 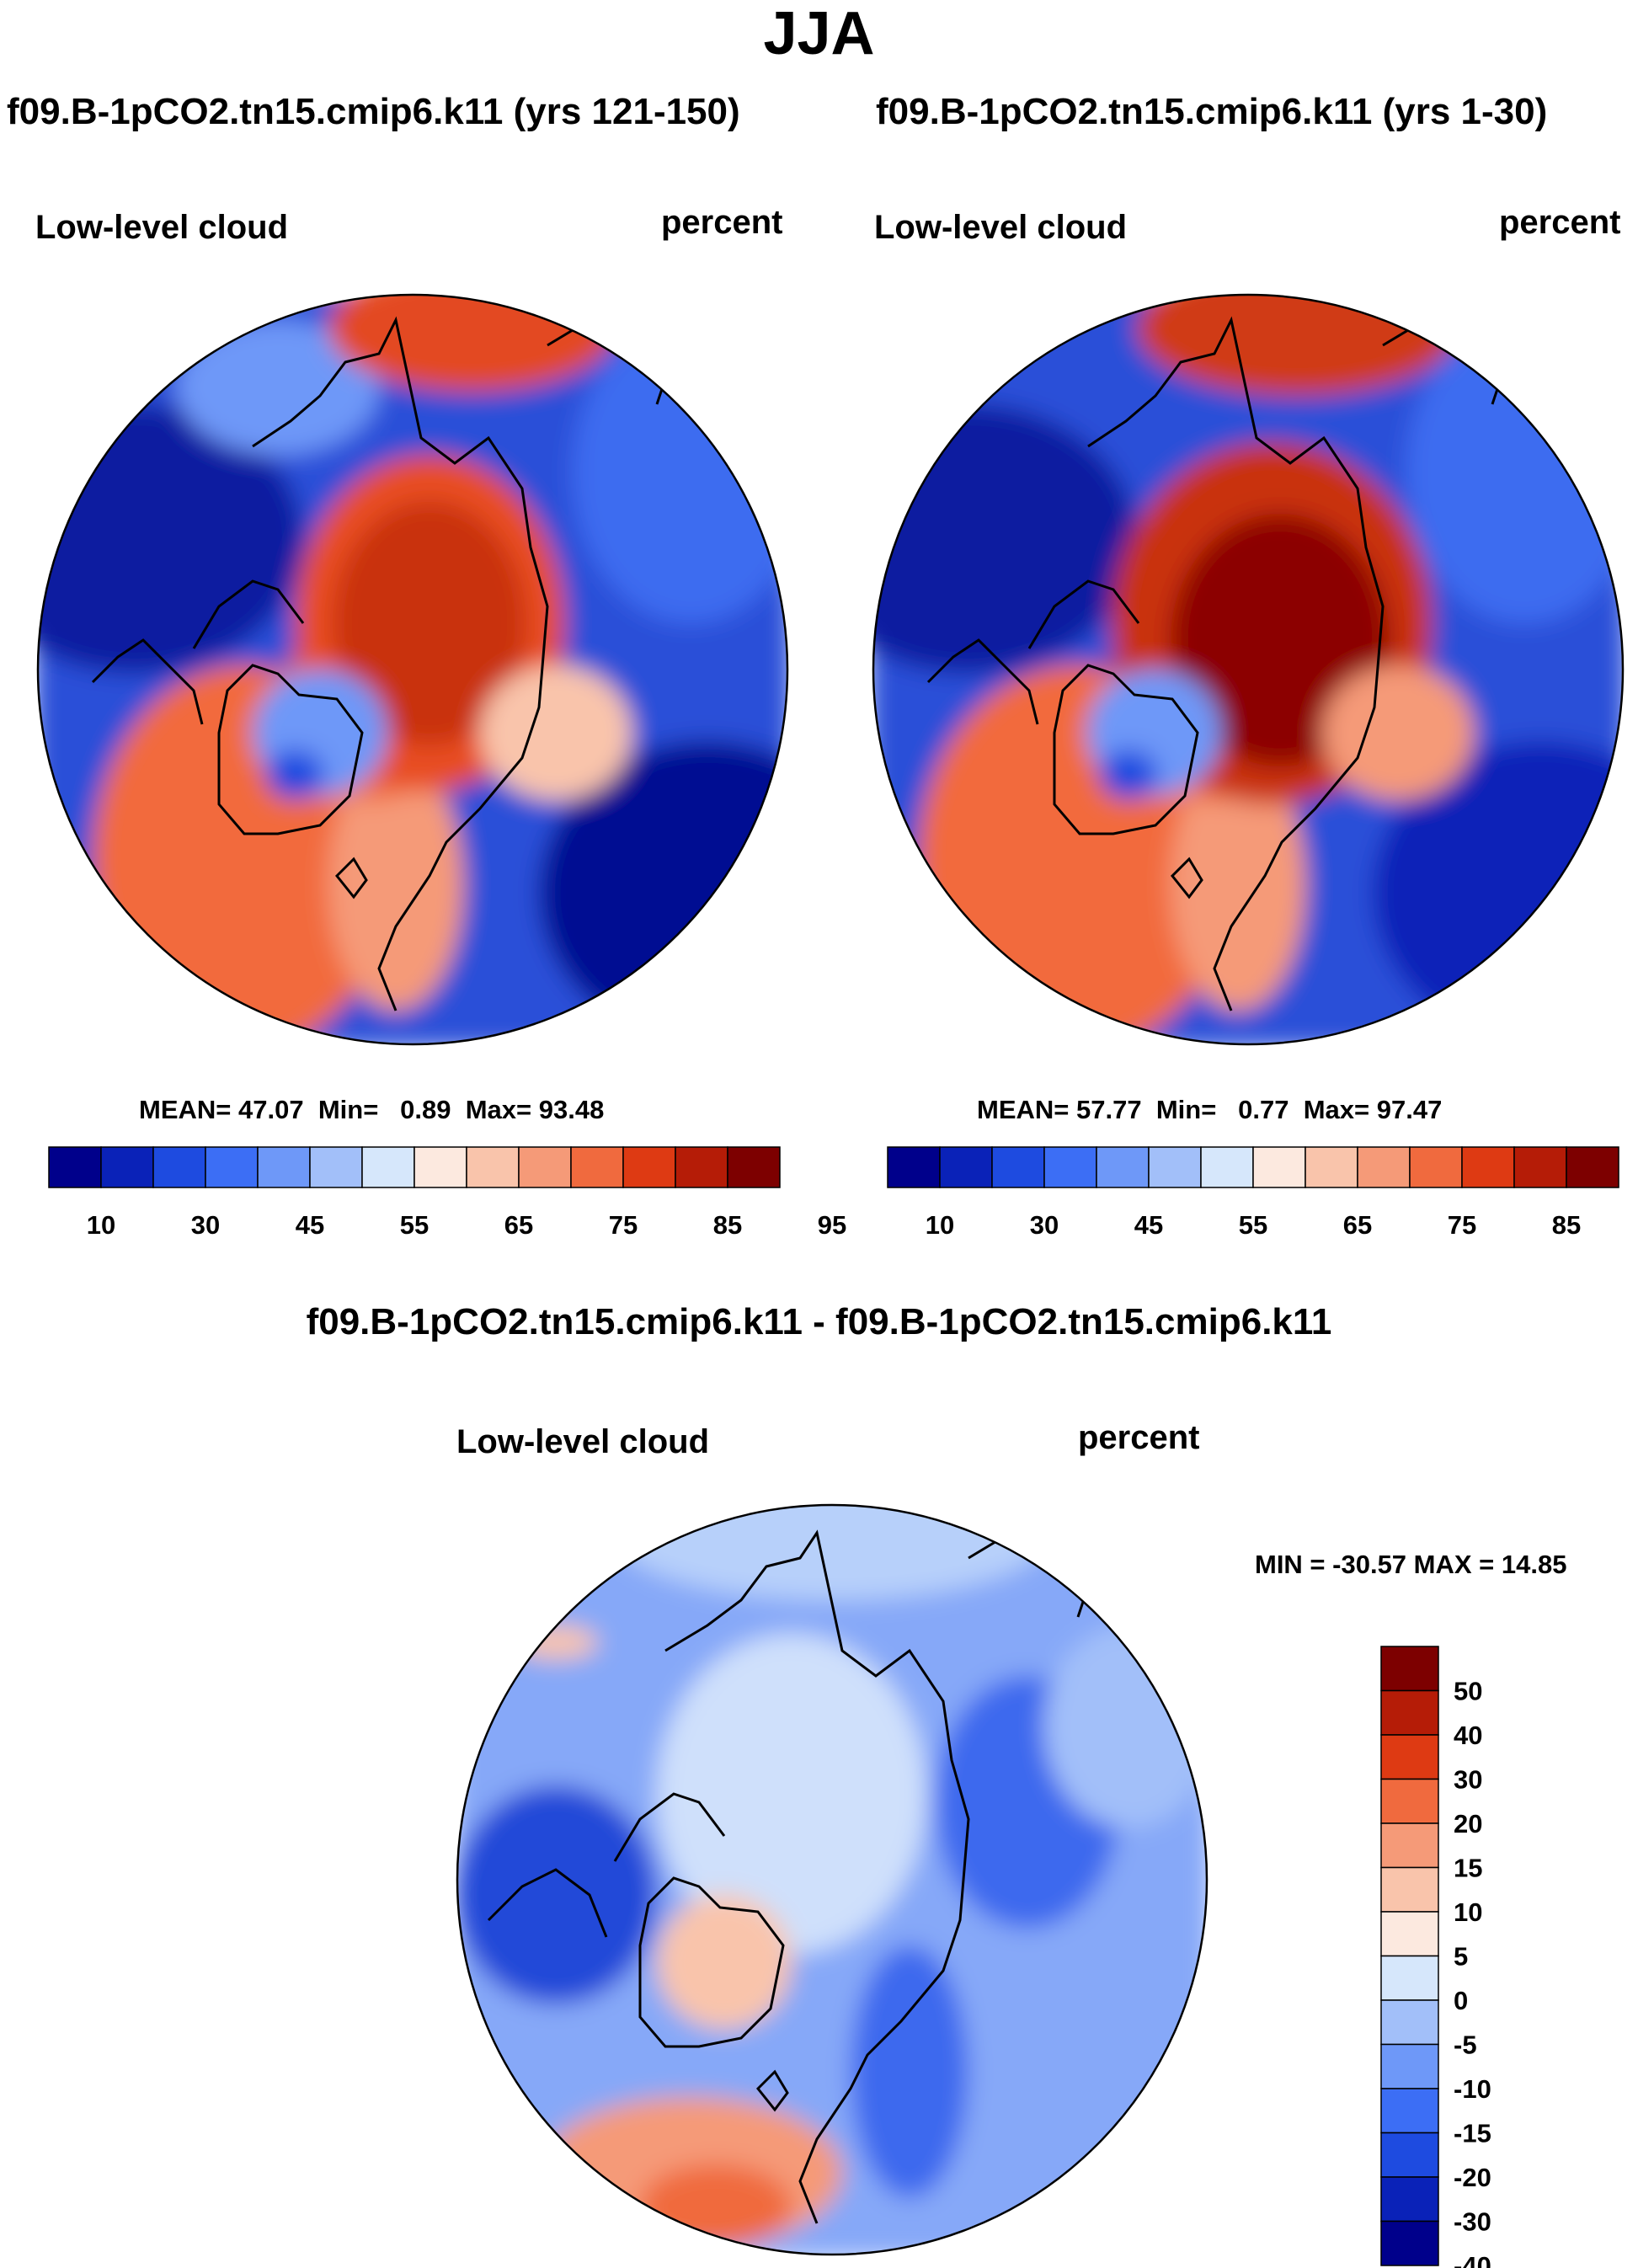 I want to click on colorbar-tick-label: -30, so click(x=1472, y=2222).